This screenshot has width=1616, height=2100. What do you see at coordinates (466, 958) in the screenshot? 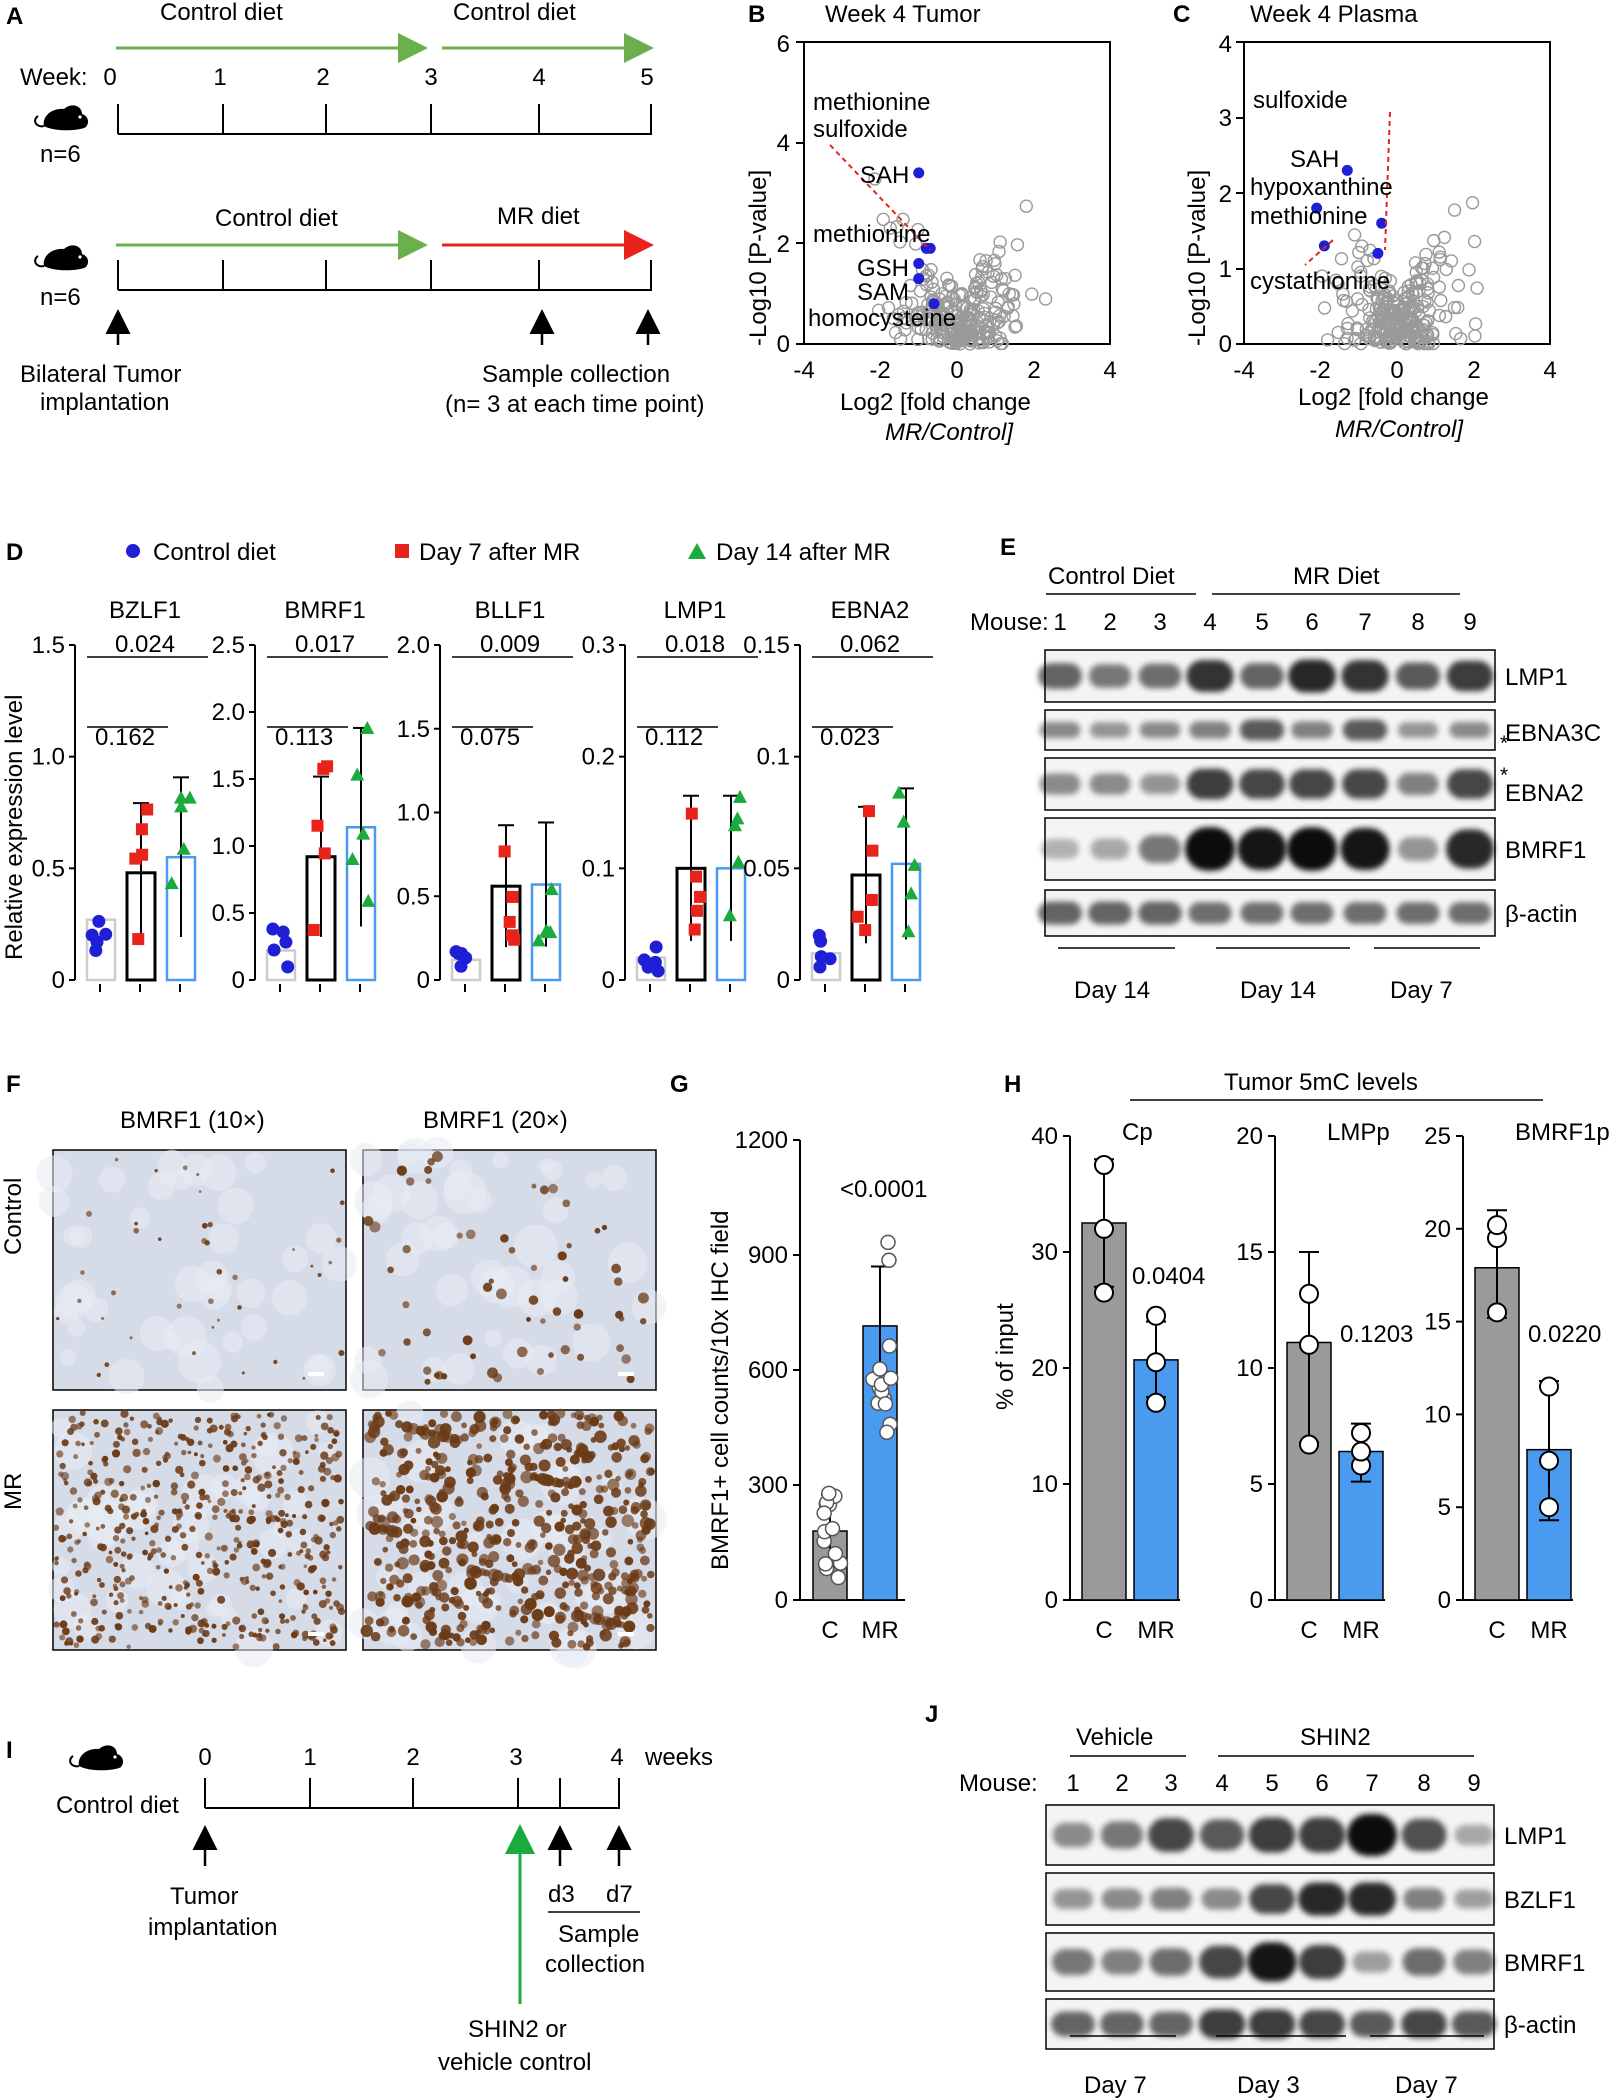
I see `d-point-control` at bounding box center [466, 958].